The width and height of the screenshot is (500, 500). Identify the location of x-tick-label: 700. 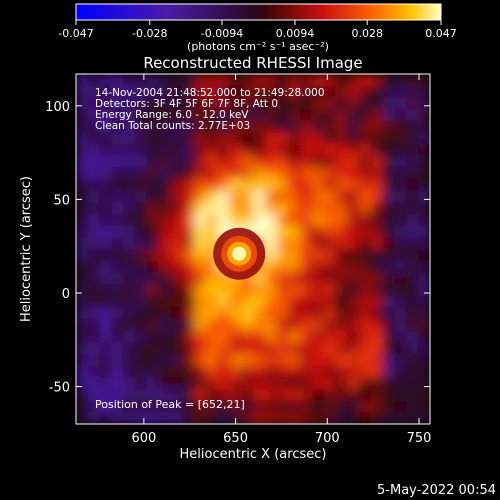
(327, 438).